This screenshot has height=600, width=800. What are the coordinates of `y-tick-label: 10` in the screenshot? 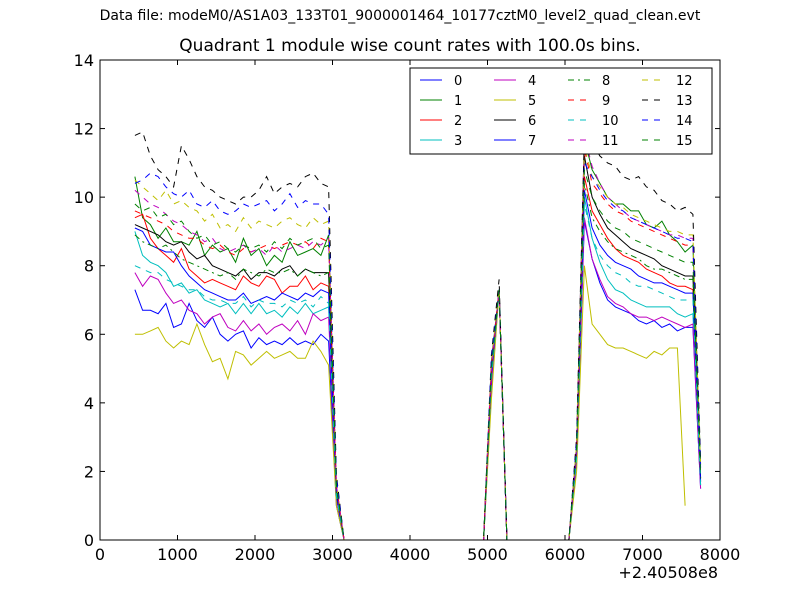 It's located at (84, 197).